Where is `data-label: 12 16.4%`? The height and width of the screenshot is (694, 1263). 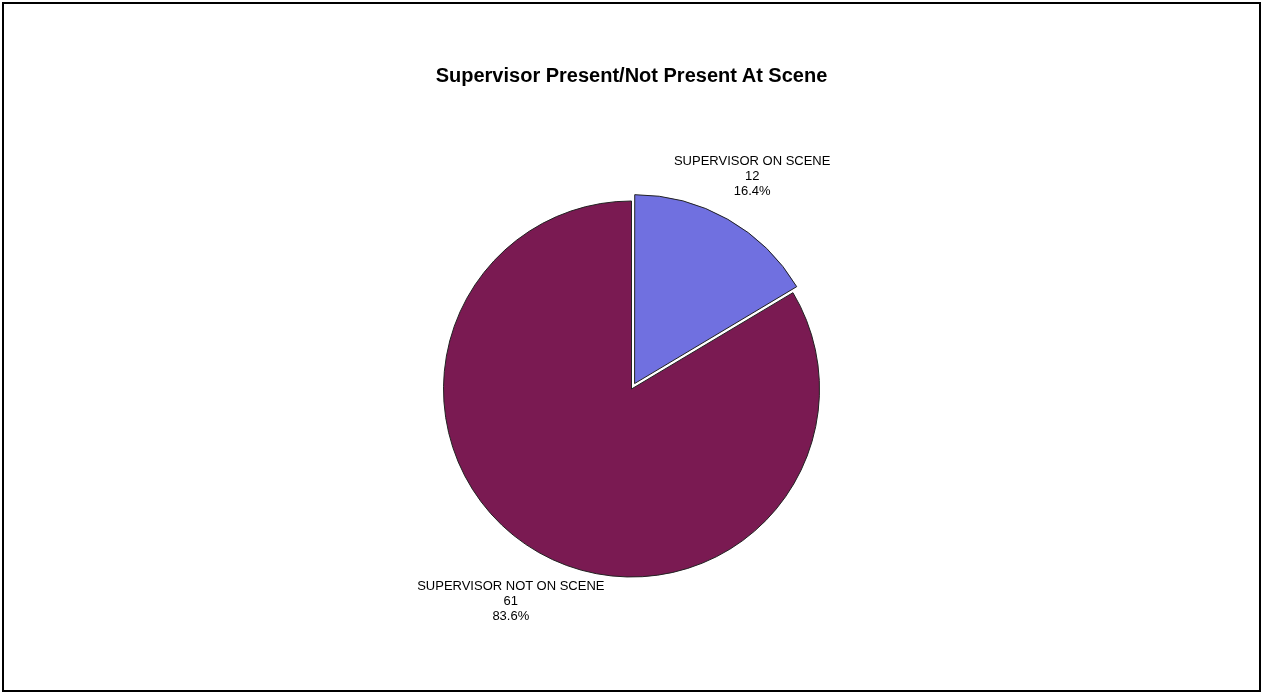 data-label: 12 16.4% is located at coordinates (752, 183).